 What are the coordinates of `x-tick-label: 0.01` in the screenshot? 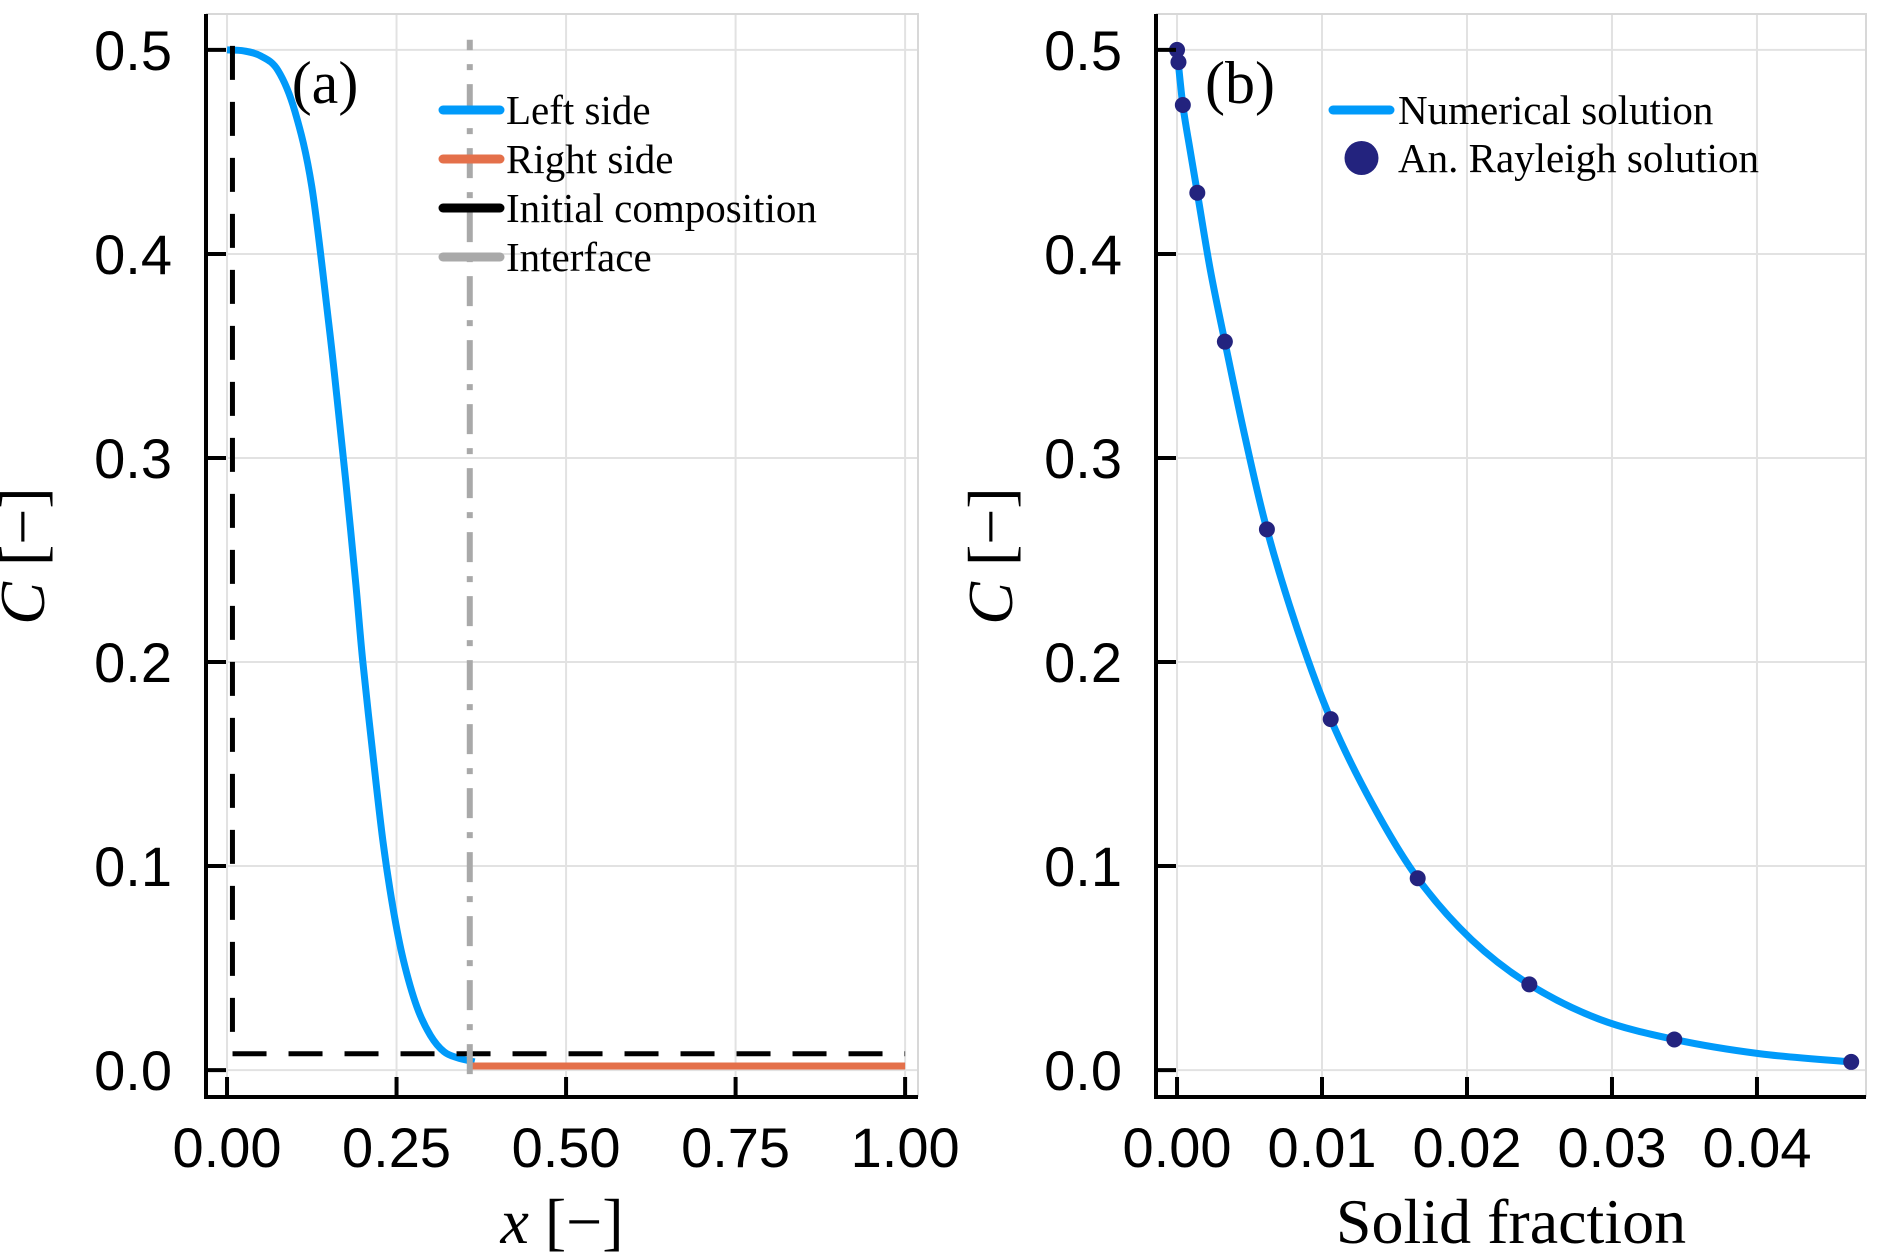 It's located at (1322, 1147).